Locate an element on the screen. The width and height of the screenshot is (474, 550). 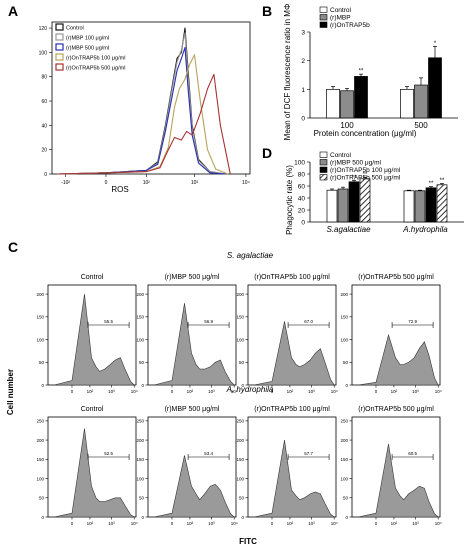
dcf-x-axis-label: Protein concentration (μg/ml) is located at coordinates (365, 133).